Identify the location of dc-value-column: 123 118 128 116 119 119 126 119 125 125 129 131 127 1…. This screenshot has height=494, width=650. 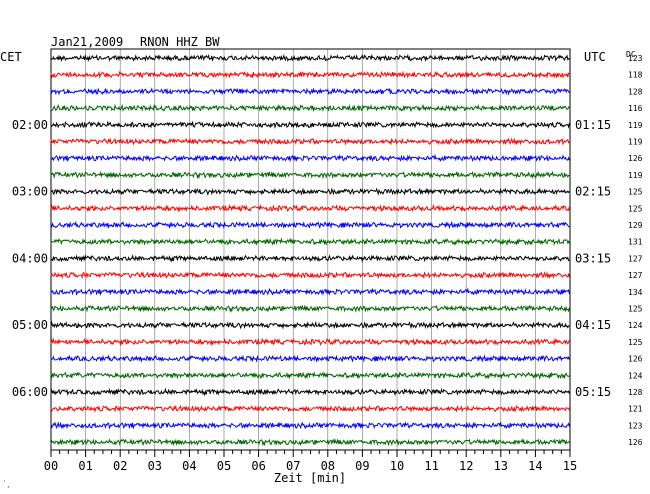
(635, 250).